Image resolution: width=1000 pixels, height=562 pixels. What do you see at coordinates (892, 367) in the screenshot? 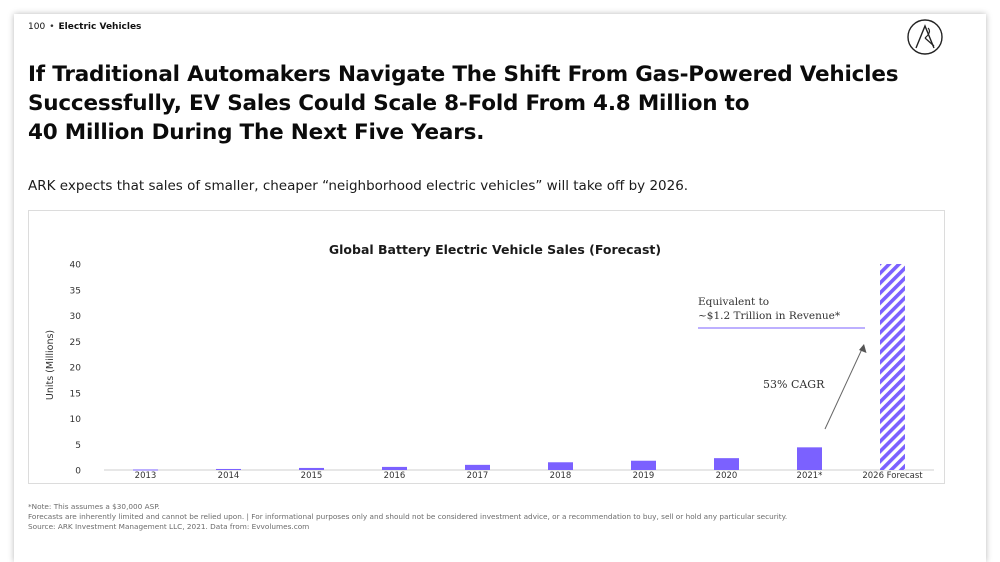
I see `bar-forecast` at bounding box center [892, 367].